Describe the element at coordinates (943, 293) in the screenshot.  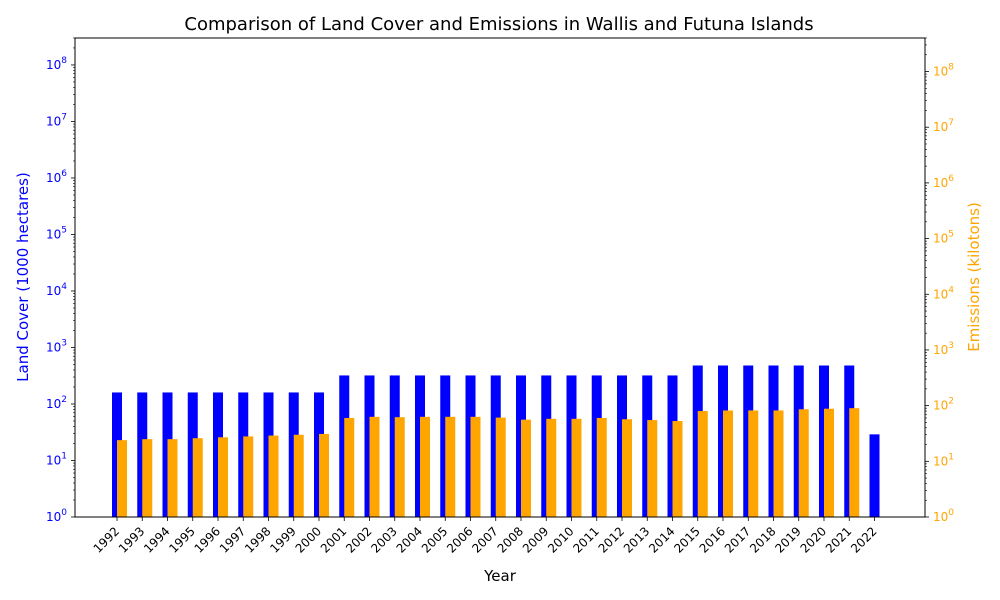
I see `right-tick-label: 10⁴` at that location.